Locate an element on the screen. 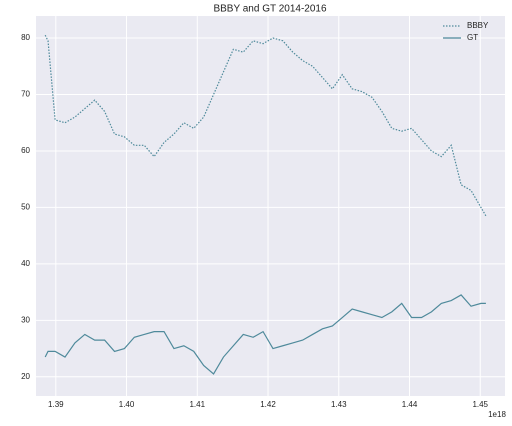 This screenshot has height=426, width=512. y-tick-label: 40 is located at coordinates (25, 263).